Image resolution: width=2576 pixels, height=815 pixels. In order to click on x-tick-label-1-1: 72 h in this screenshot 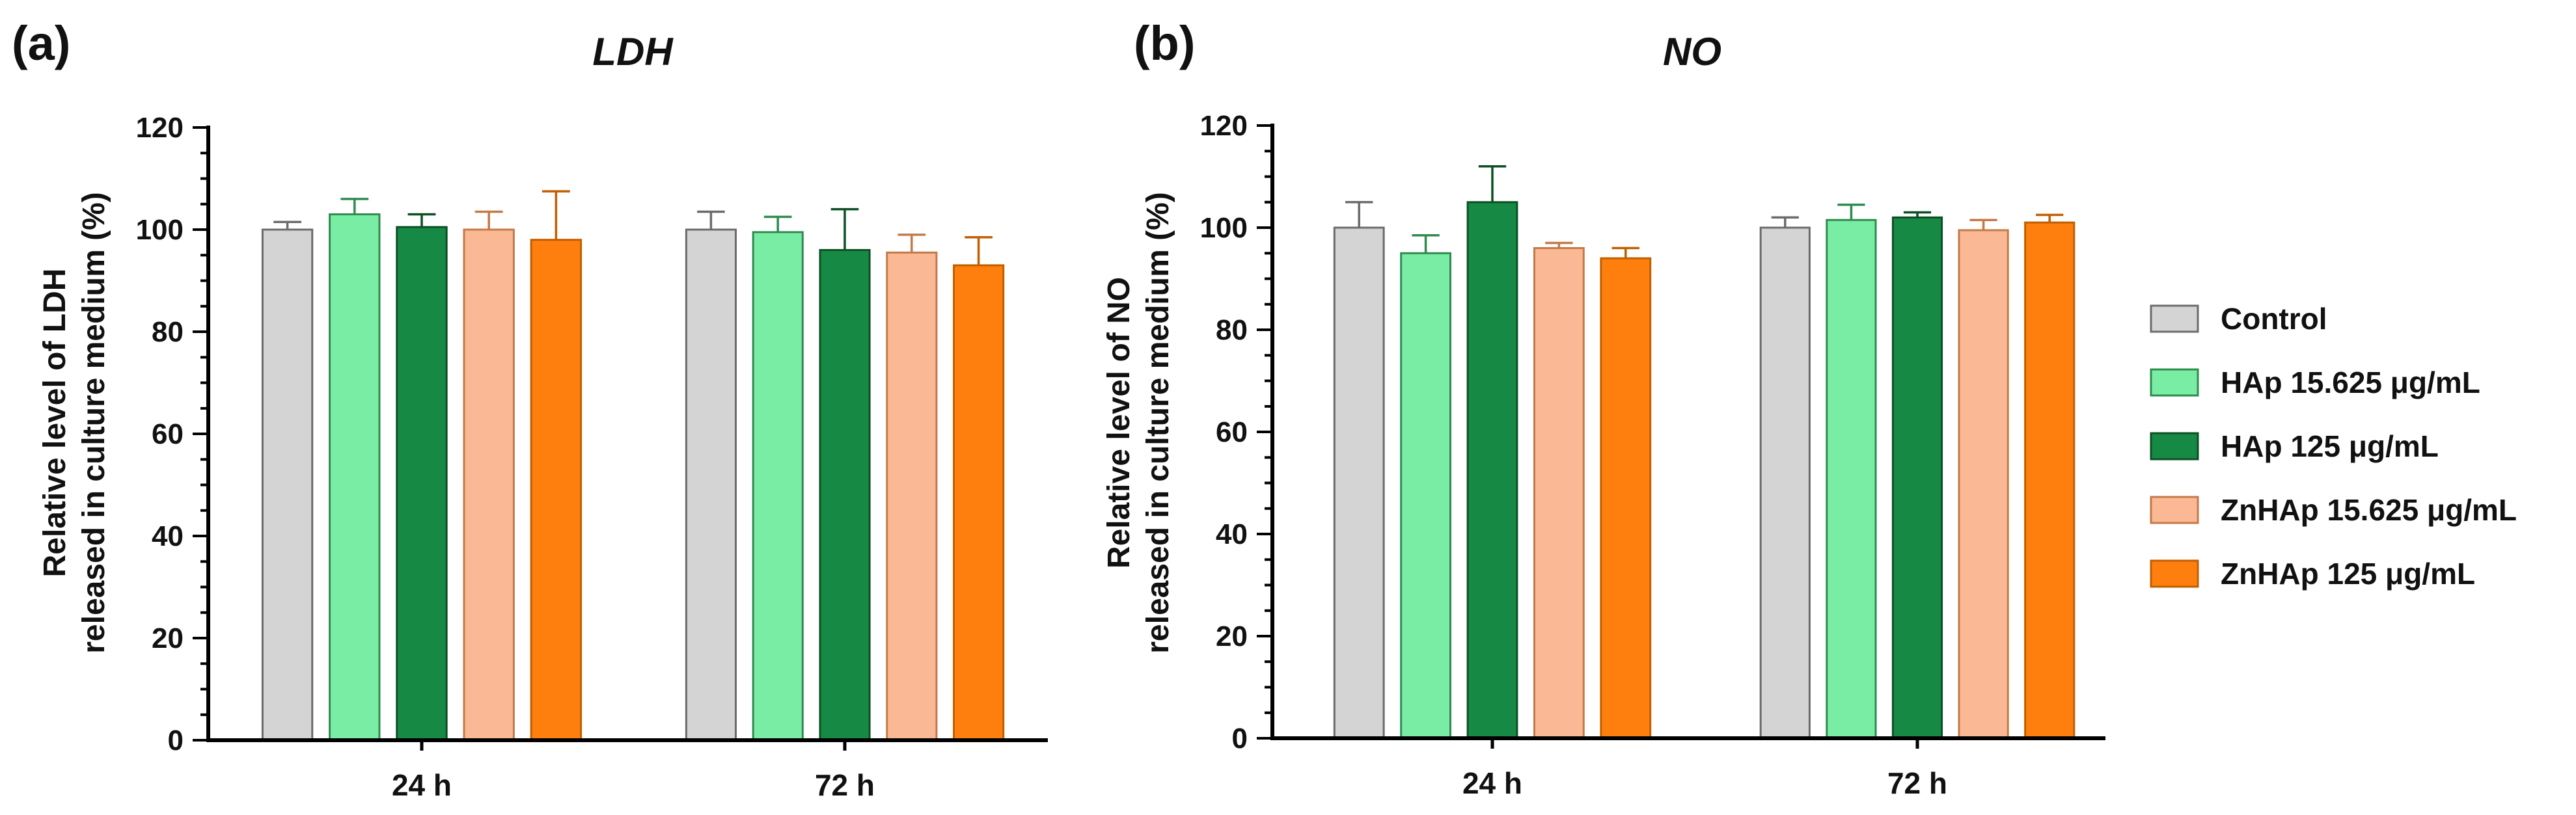, I will do `click(1917, 783)`.